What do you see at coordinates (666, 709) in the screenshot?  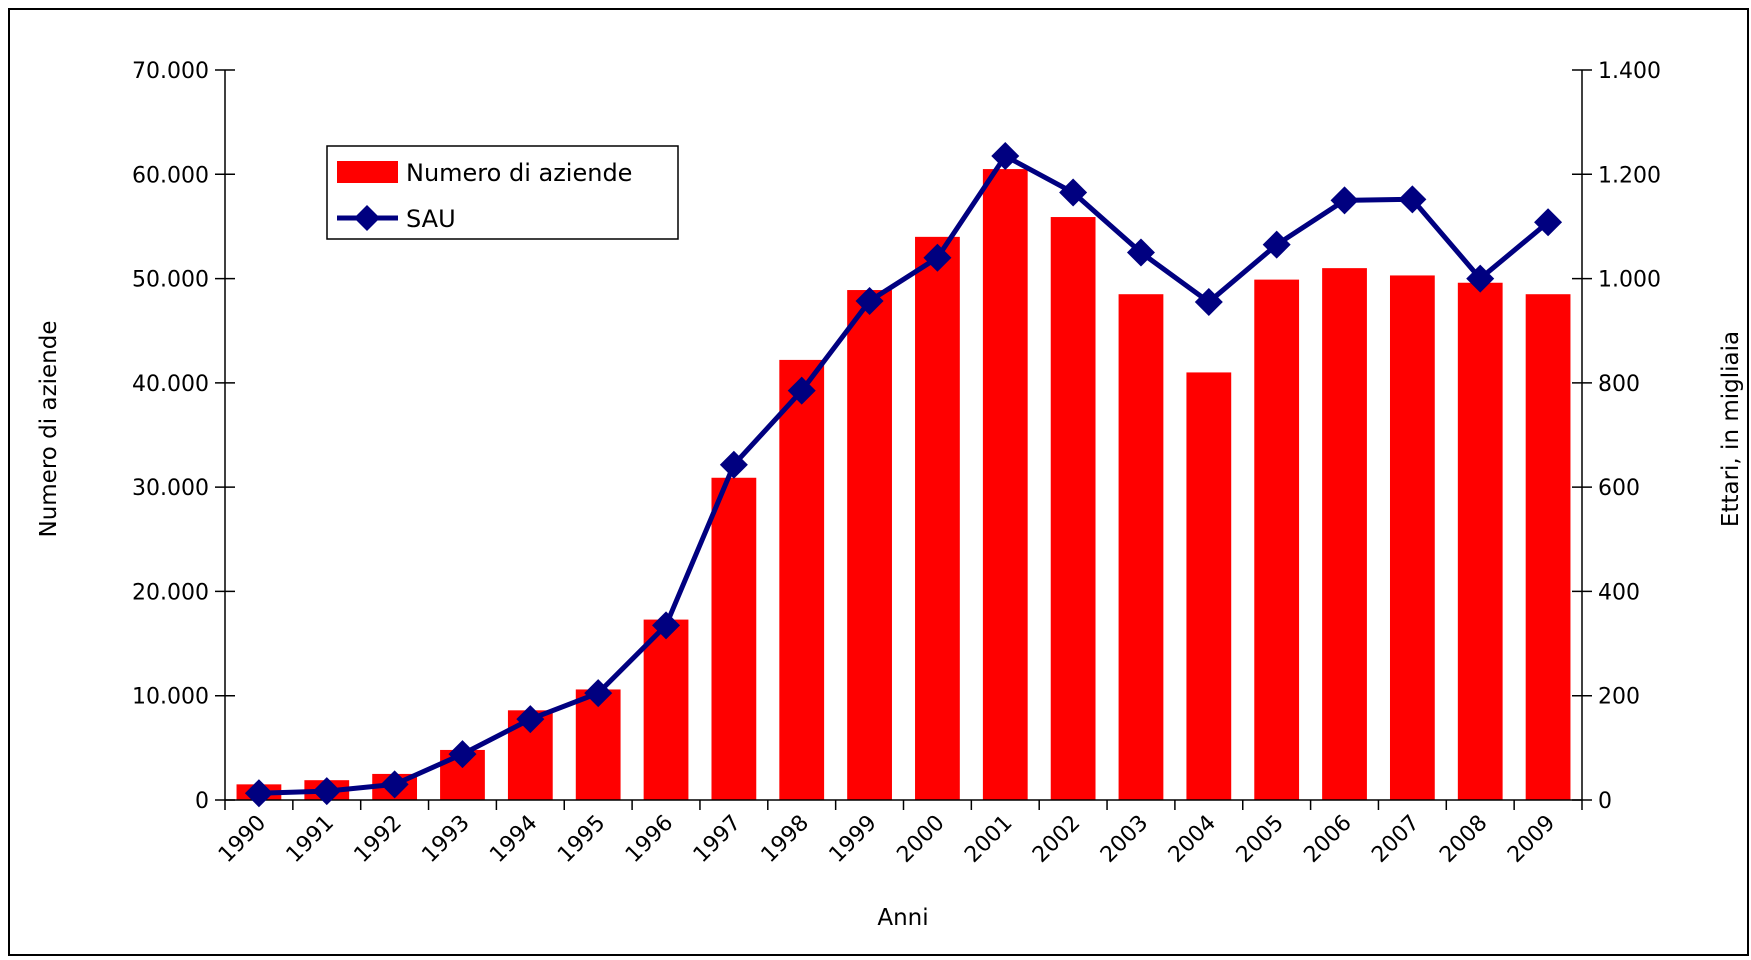 I see `bar-1996` at bounding box center [666, 709].